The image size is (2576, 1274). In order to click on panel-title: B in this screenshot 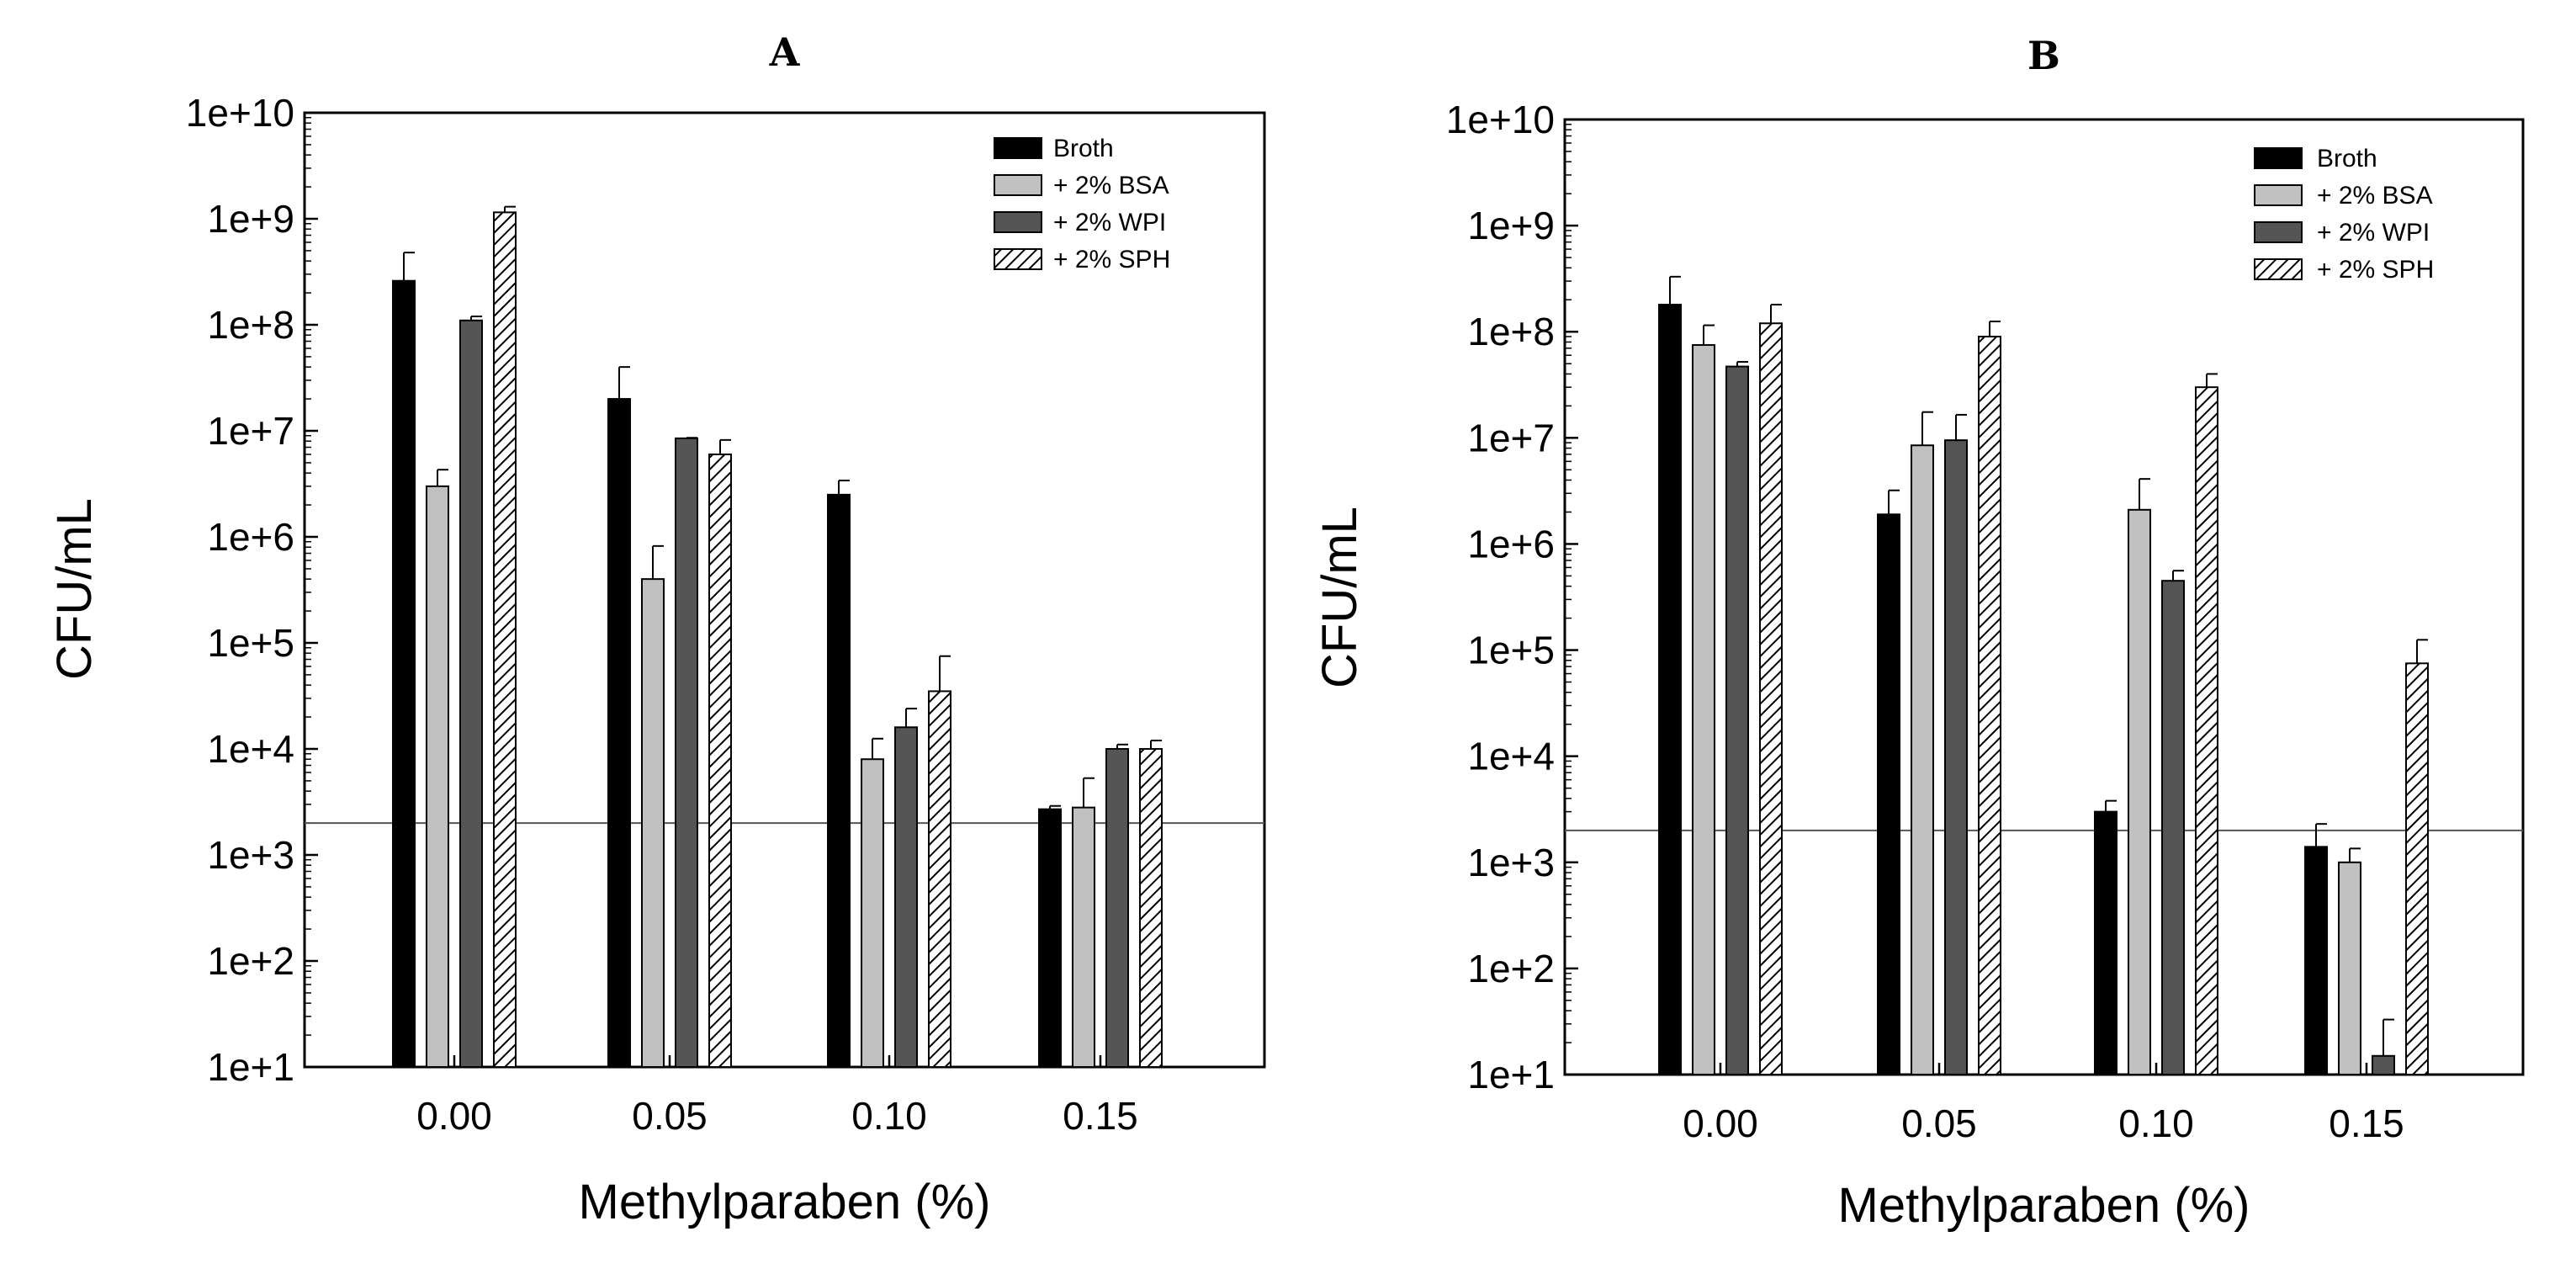, I will do `click(2044, 55)`.